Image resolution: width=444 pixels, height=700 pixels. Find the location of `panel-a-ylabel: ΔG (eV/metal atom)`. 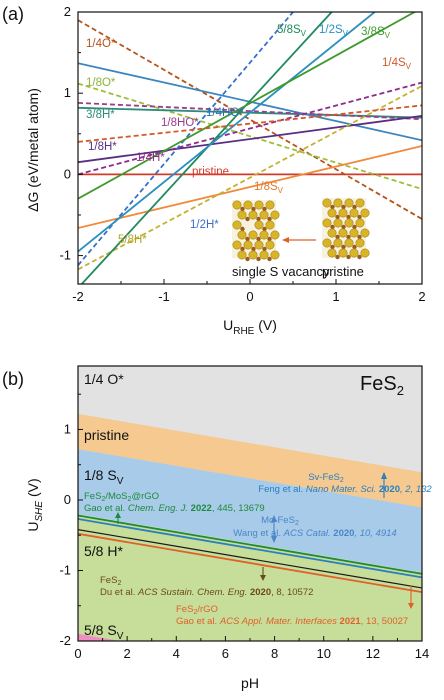

panel-a-ylabel: ΔG (eV/metal atom) is located at coordinates (33, 150).